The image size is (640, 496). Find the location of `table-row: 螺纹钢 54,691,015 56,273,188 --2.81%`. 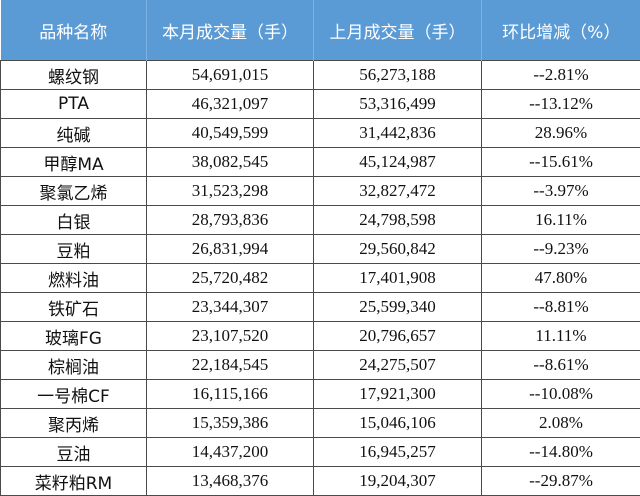

table-row: 螺纹钢 54,691,015 56,273,188 --2.81% is located at coordinates (320, 75).